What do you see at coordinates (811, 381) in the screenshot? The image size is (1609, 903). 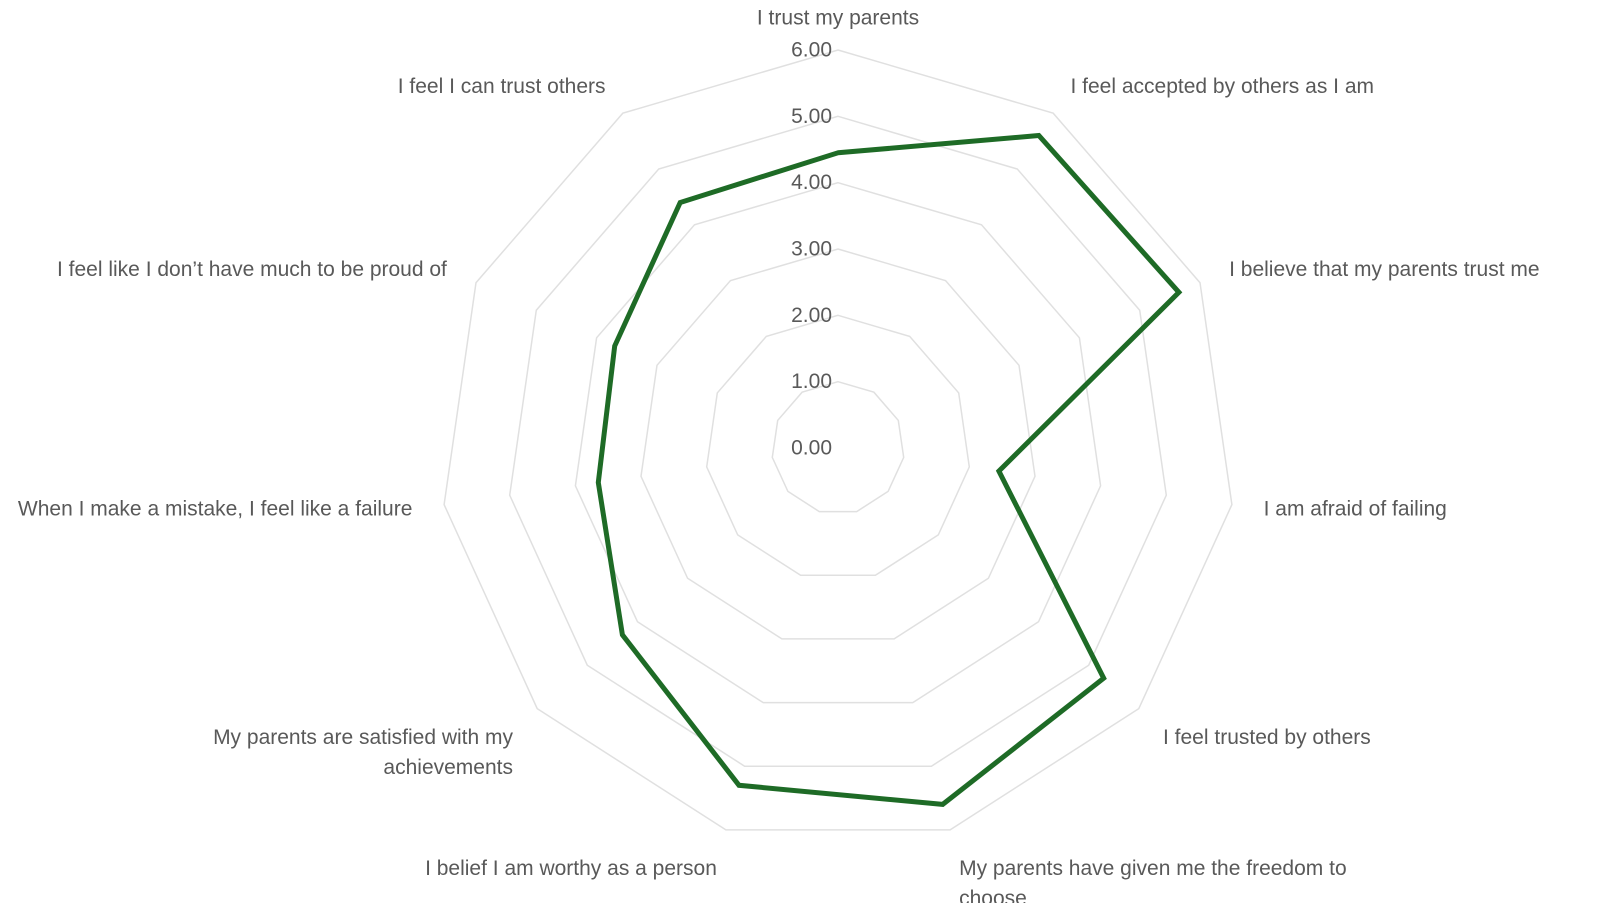 I see `tick-label: 1.00` at bounding box center [811, 381].